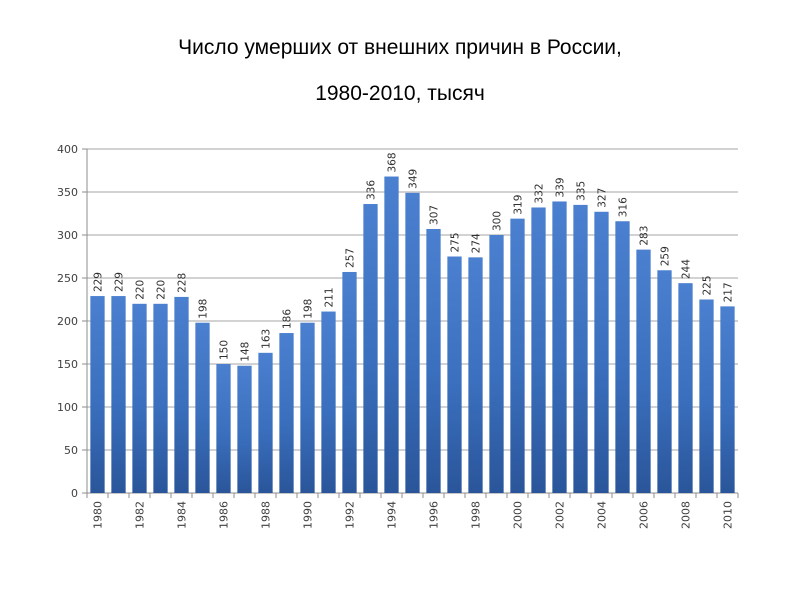 The image size is (800, 600). I want to click on data-label: 244, so click(687, 269).